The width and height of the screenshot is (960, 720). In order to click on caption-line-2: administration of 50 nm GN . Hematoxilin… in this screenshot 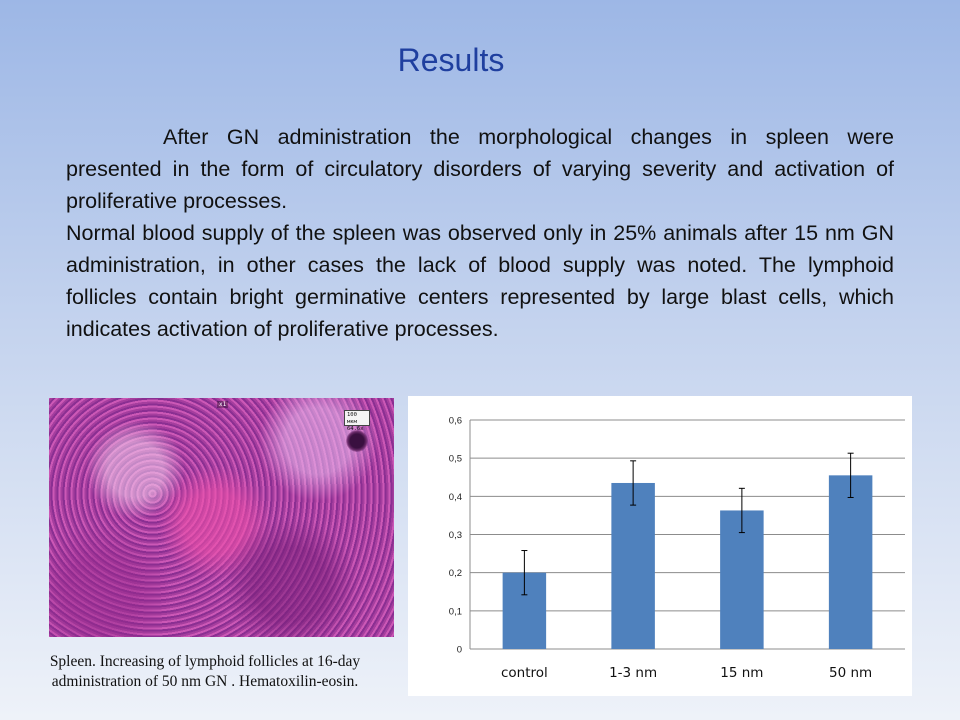, I will do `click(205, 681)`.